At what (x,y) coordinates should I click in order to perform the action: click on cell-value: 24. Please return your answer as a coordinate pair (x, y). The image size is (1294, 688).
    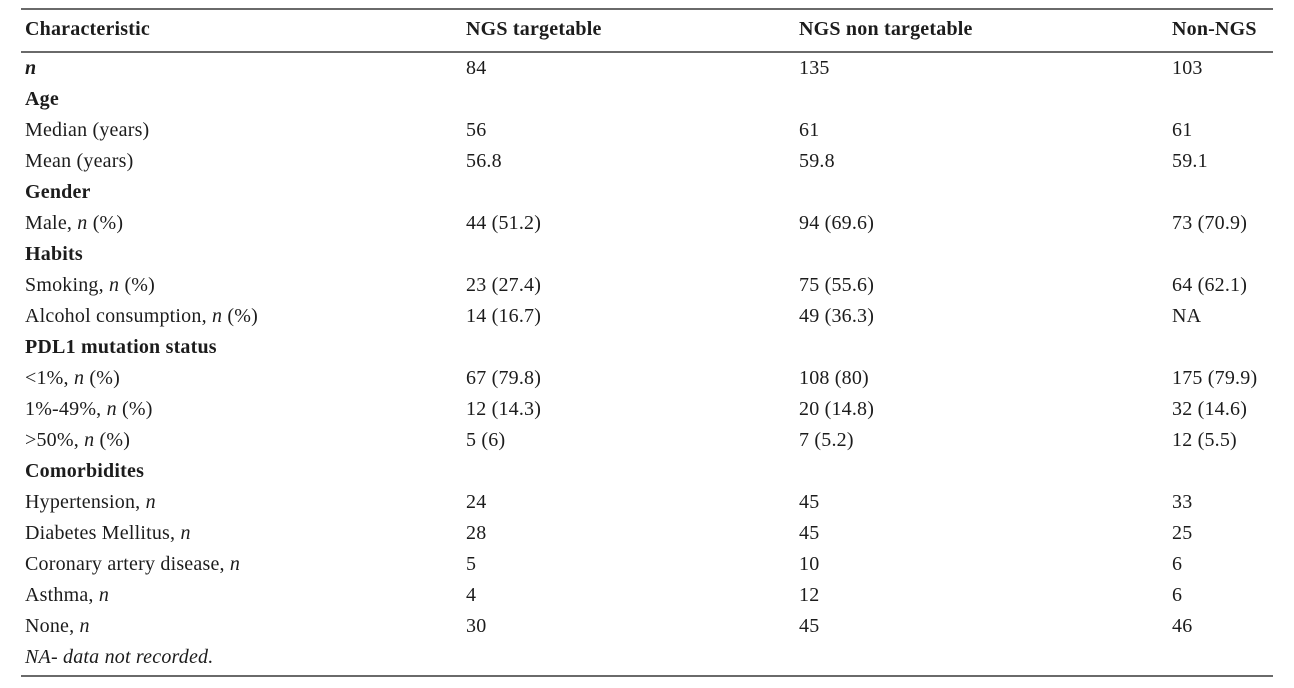
    Looking at the image, I should click on (476, 502).